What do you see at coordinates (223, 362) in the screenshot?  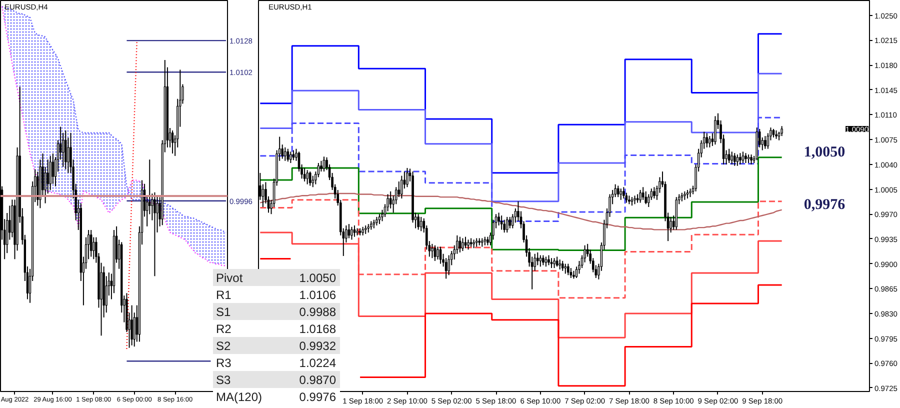 I see `category-label: R3` at bounding box center [223, 362].